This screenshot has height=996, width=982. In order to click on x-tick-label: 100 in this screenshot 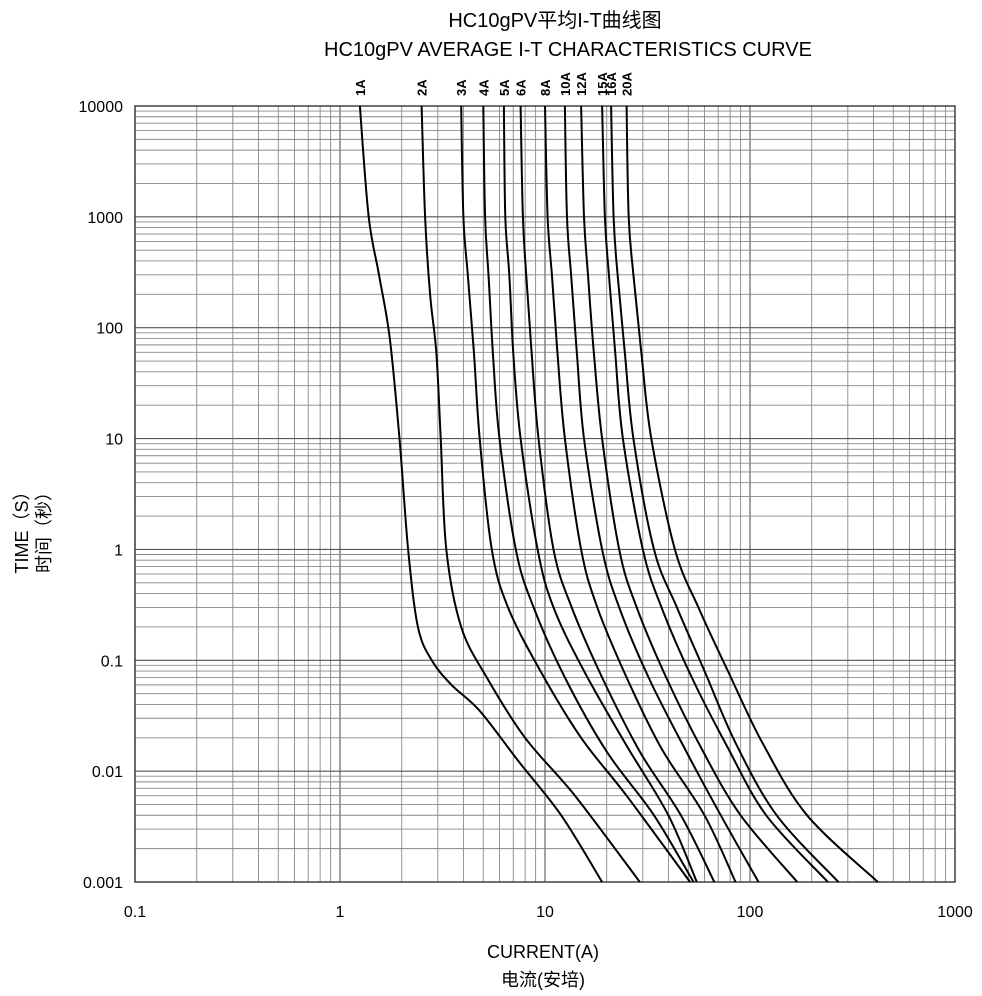, I will do `click(750, 912)`.